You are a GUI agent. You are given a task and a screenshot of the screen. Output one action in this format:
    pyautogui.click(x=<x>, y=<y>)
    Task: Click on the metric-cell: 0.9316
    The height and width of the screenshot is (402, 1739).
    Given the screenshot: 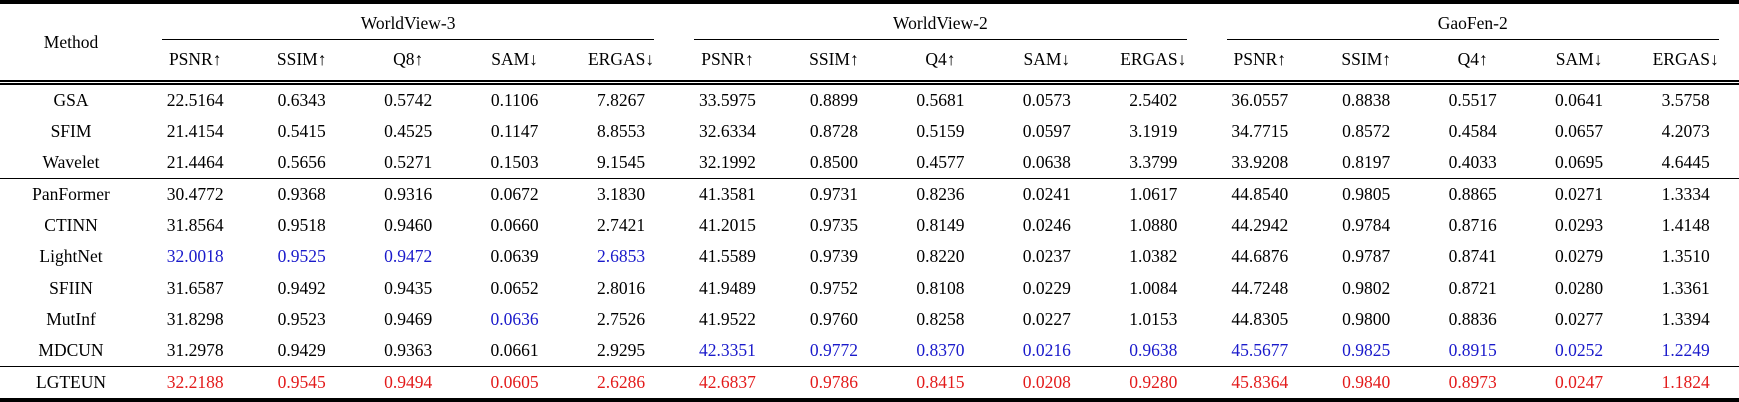 What is the action you would take?
    pyautogui.click(x=408, y=194)
    